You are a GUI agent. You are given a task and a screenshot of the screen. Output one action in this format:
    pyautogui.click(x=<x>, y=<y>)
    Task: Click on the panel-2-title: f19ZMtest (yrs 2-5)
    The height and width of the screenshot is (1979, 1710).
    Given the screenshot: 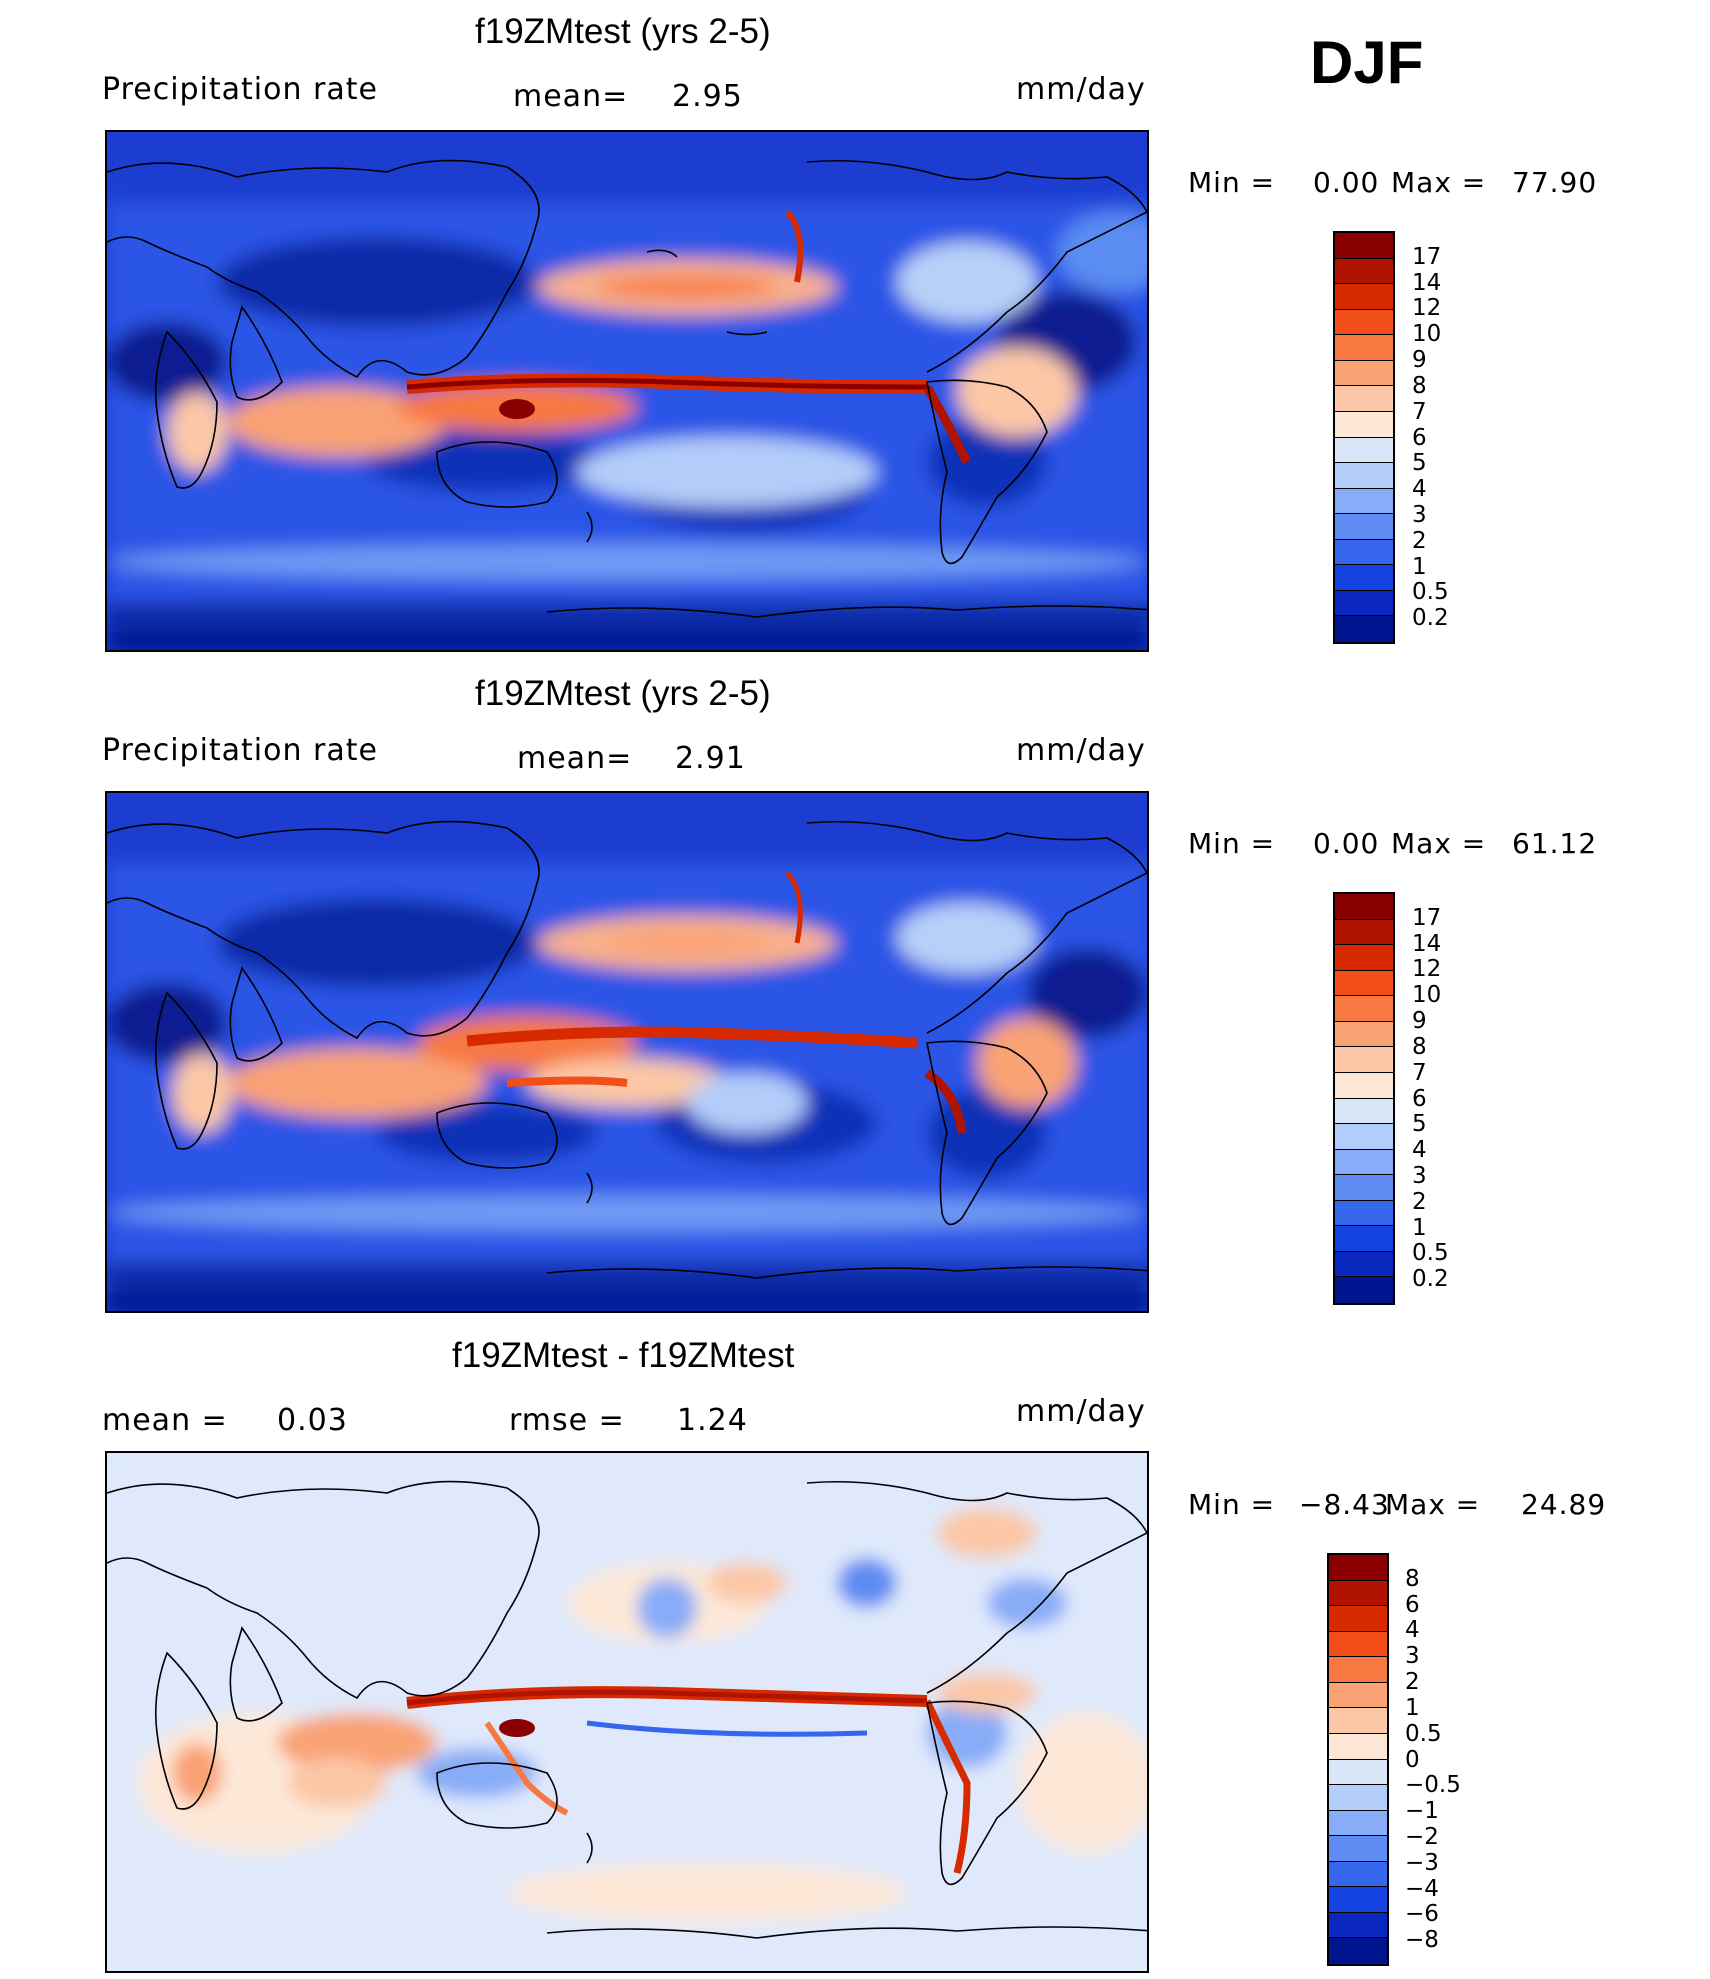 What is the action you would take?
    pyautogui.click(x=623, y=693)
    